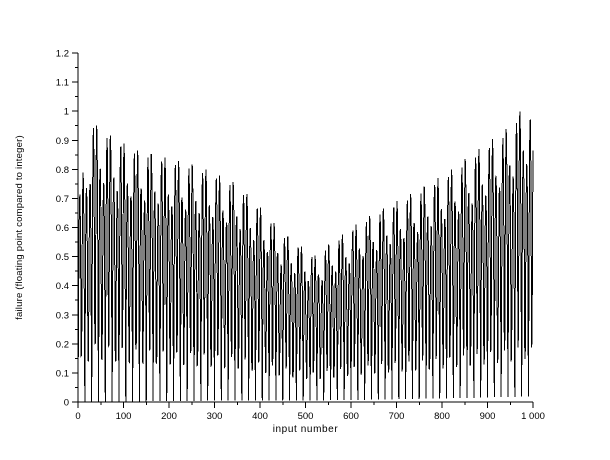 The image size is (610, 460). What do you see at coordinates (260, 416) in the screenshot?
I see `x-tick-label: 400` at bounding box center [260, 416].